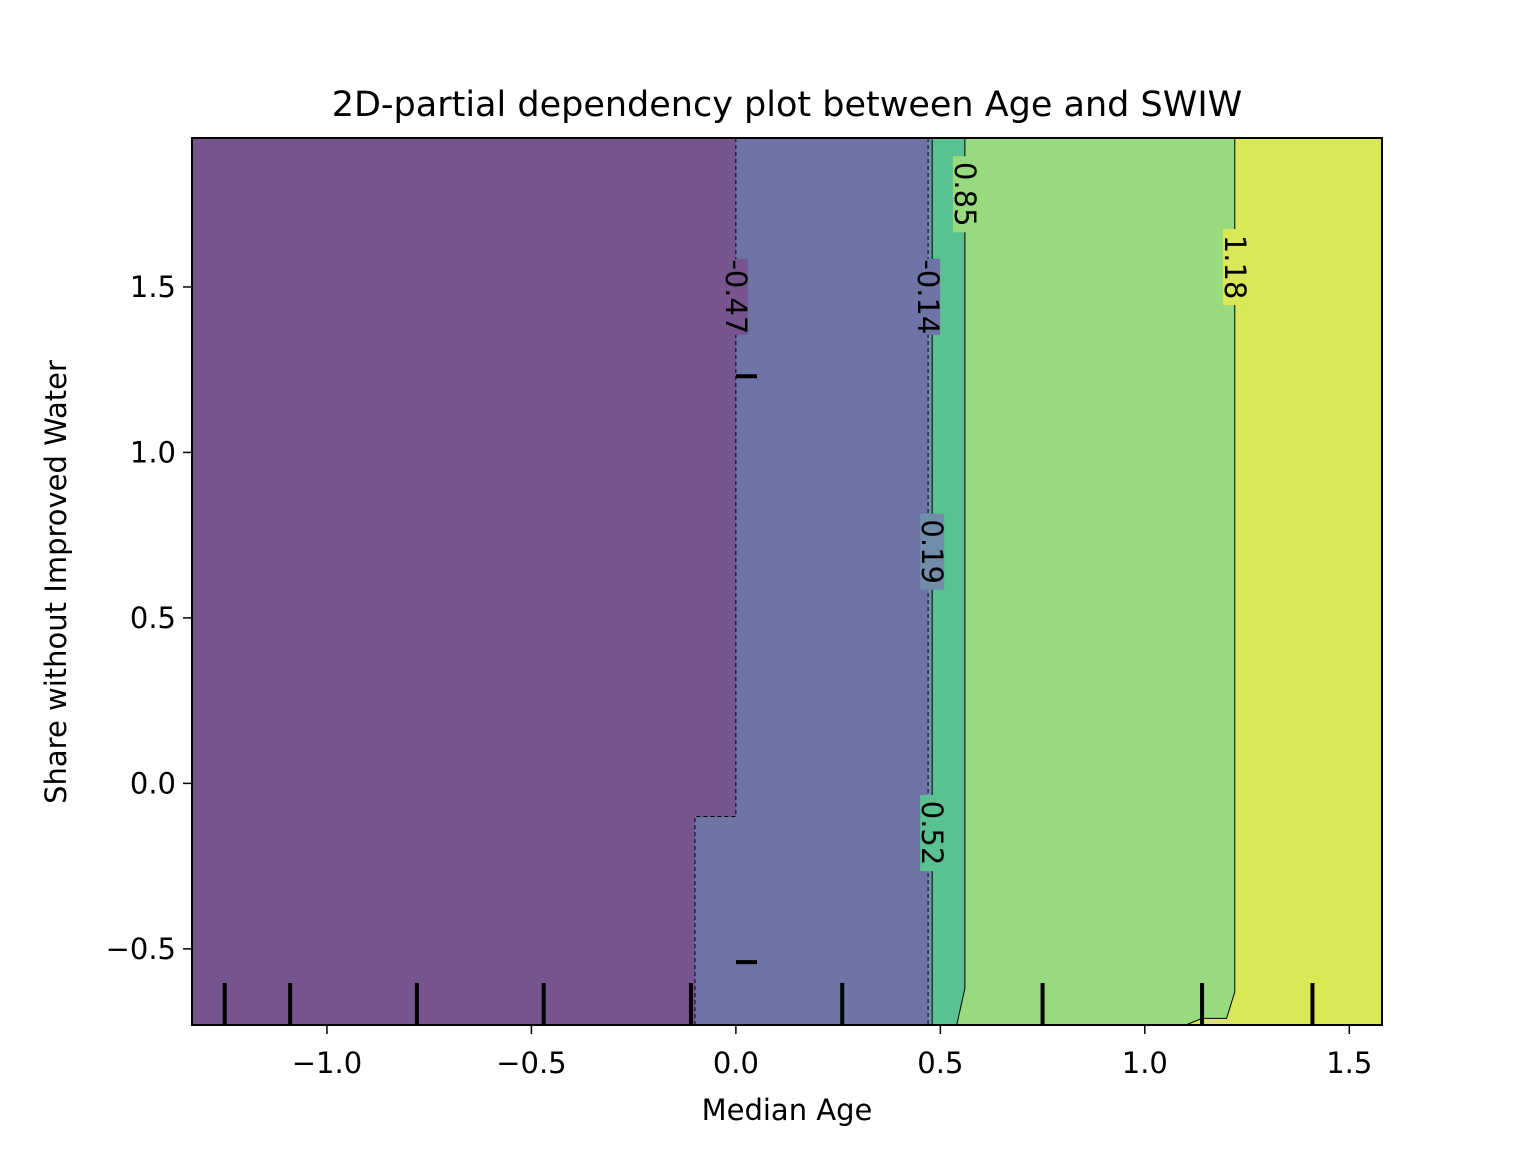  Describe the element at coordinates (832, 1052) in the screenshot. I see `x-axis-ticks: −1.0 −0.5 0.0 0.5 1.0 1.5` at that location.